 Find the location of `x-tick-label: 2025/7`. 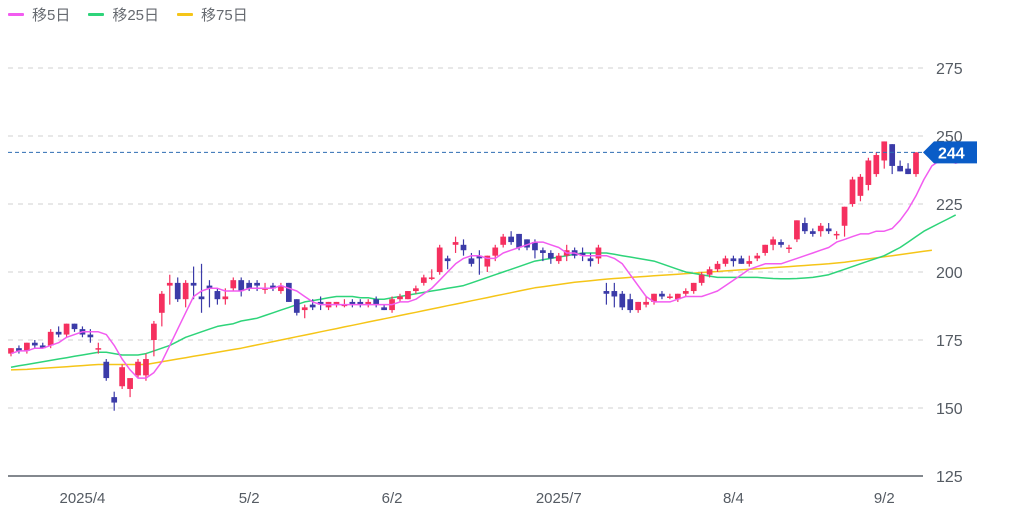

x-tick-label: 2025/7 is located at coordinates (559, 498).